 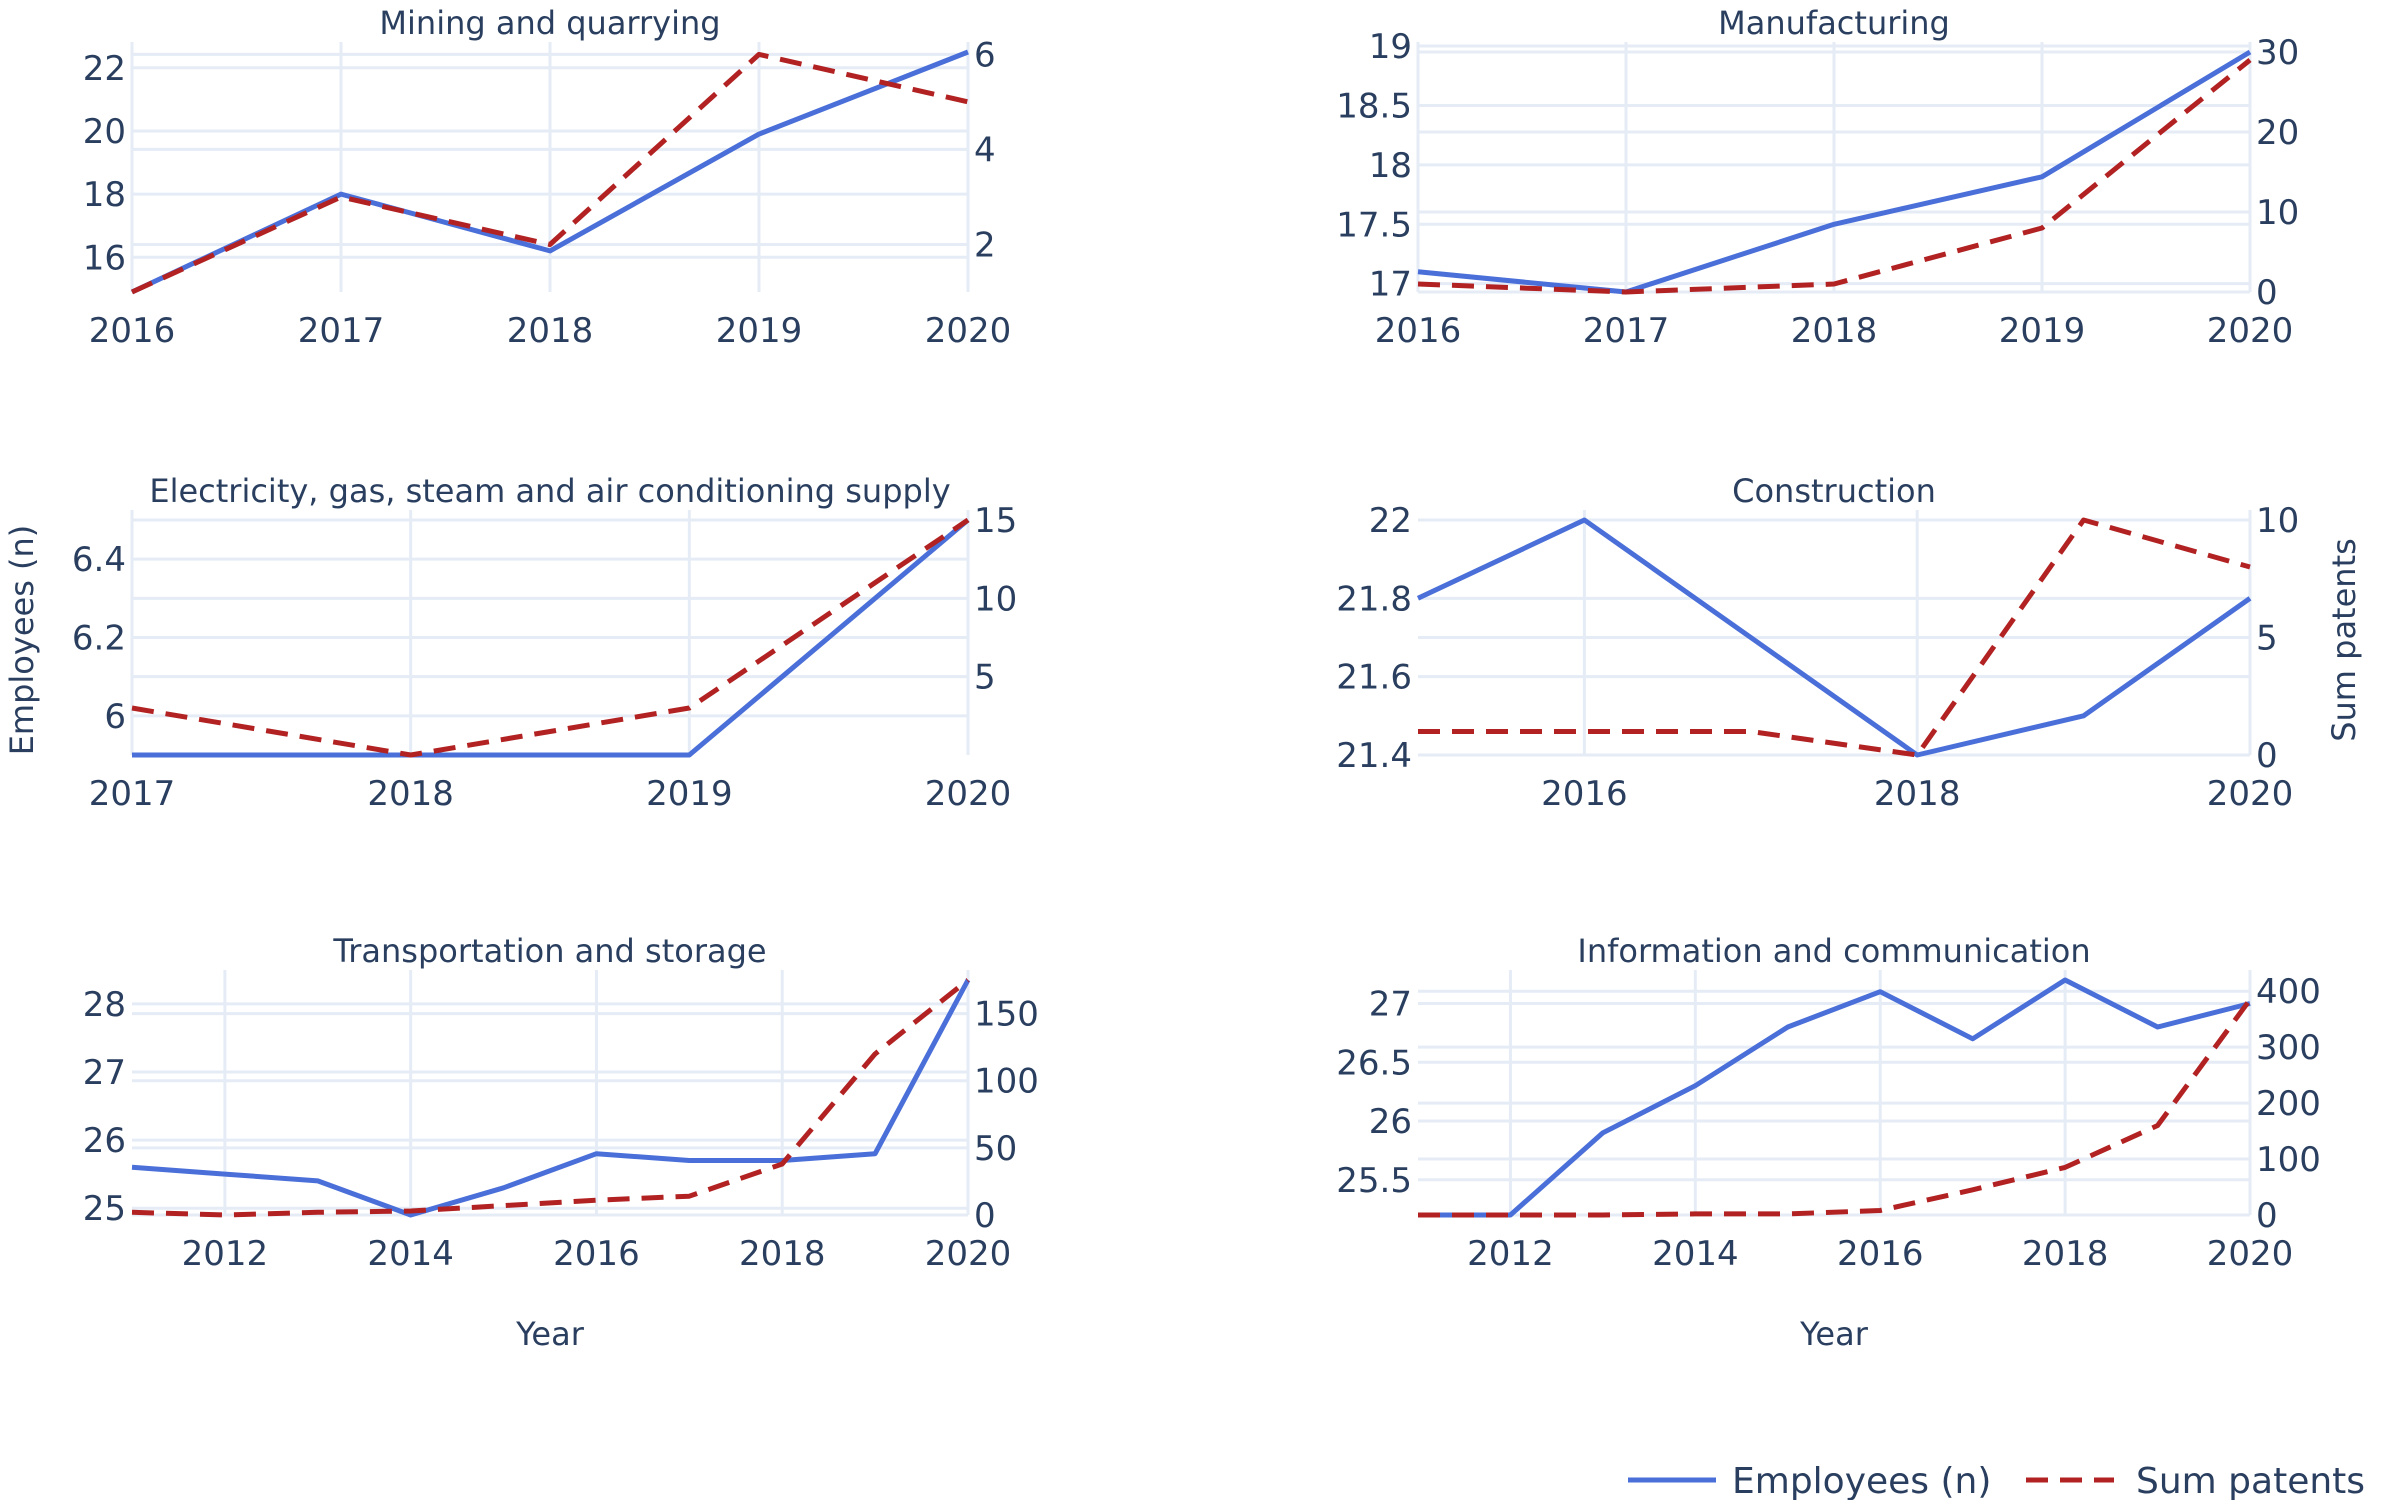 I want to click on y2-tick-label: 6, so click(x=985, y=55).